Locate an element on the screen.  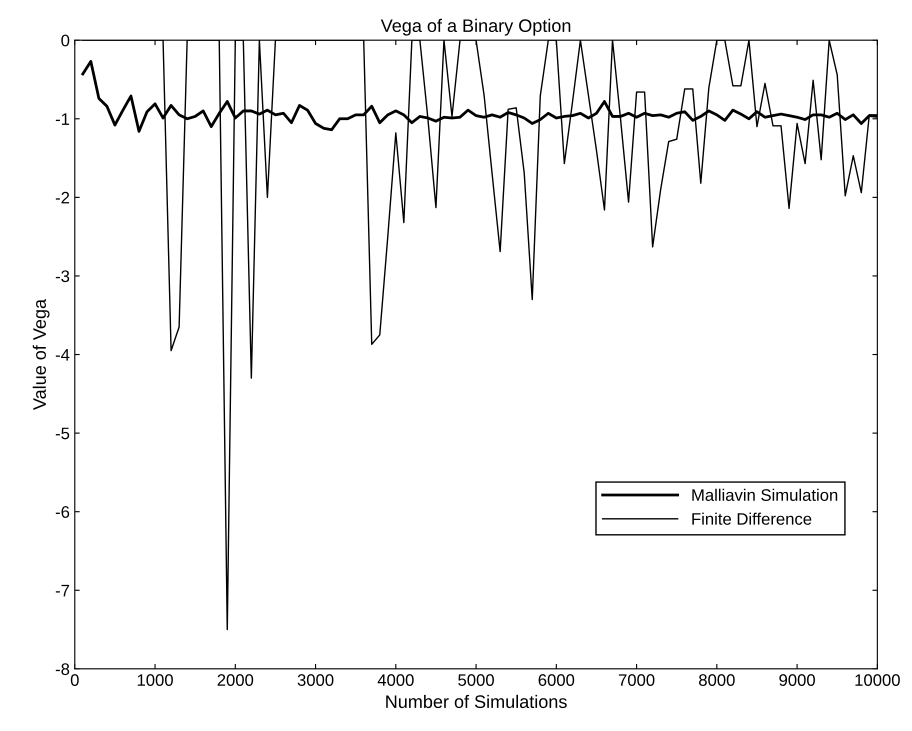
y-tick-label: -6 is located at coordinates (63, 512).